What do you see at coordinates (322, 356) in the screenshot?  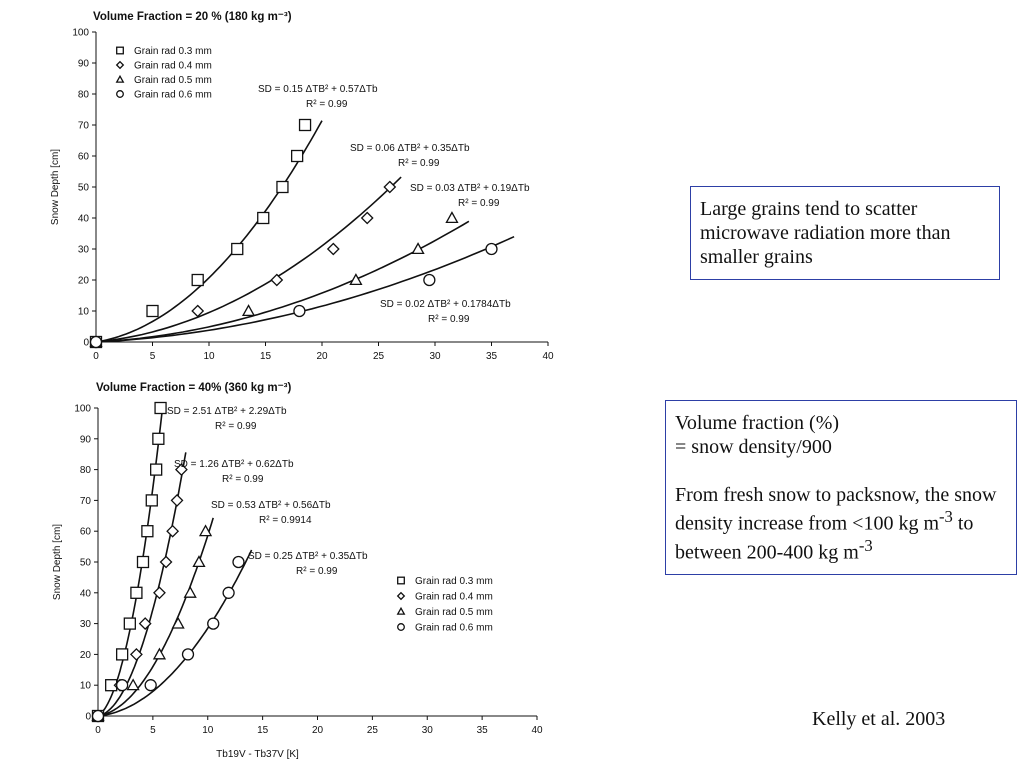 I see `x-tick-label: 20` at bounding box center [322, 356].